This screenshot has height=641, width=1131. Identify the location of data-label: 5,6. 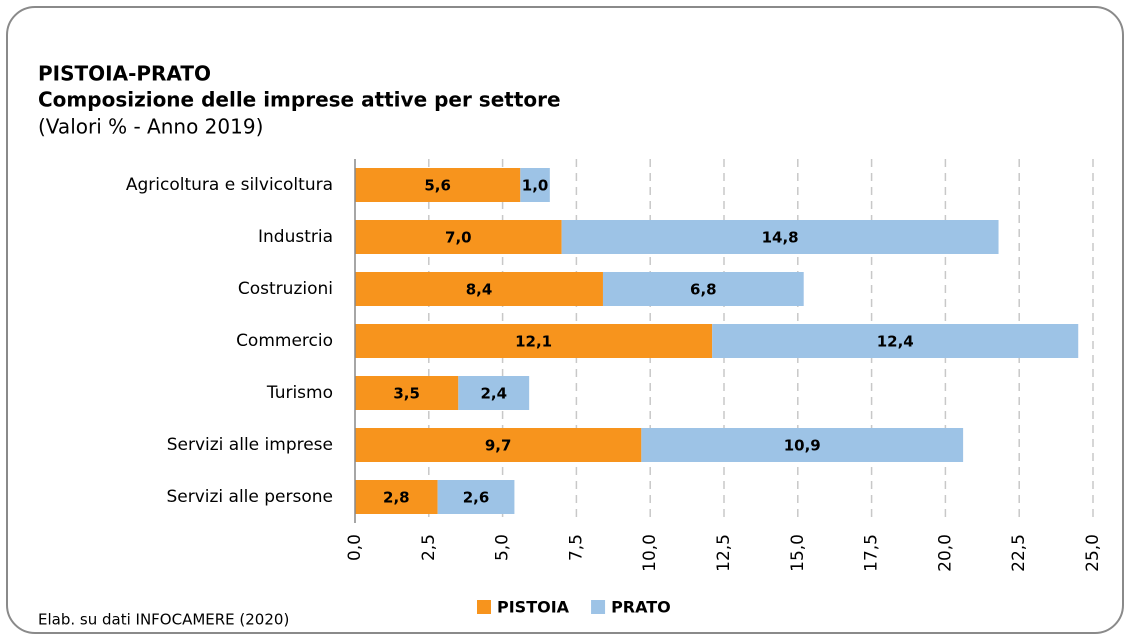
(437, 186).